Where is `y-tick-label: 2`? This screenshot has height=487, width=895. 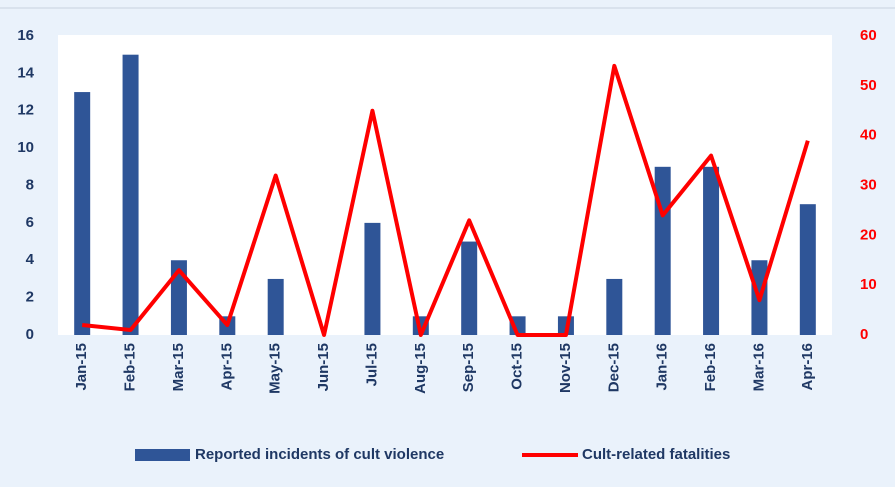 y-tick-label: 2 is located at coordinates (30, 297).